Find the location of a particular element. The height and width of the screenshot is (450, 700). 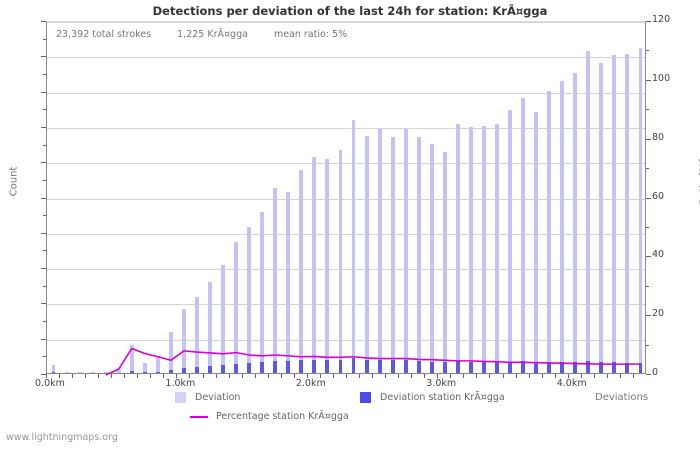

footer-site-label: www.lightningmaps.org is located at coordinates (62, 437).